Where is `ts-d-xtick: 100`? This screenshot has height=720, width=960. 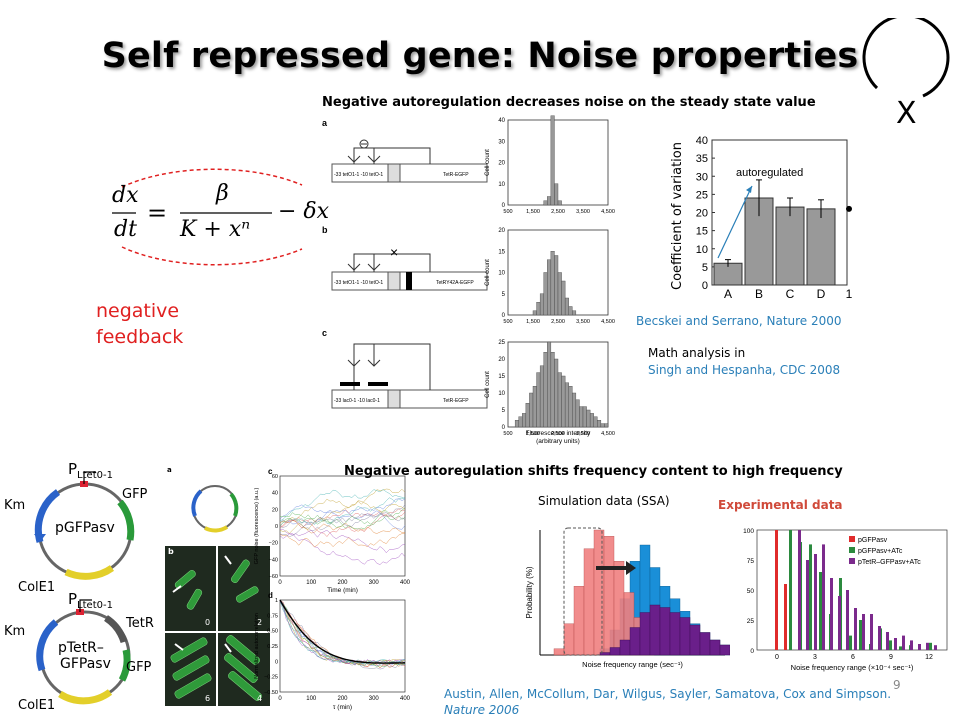 ts-d-xtick: 100 is located at coordinates (311, 699).